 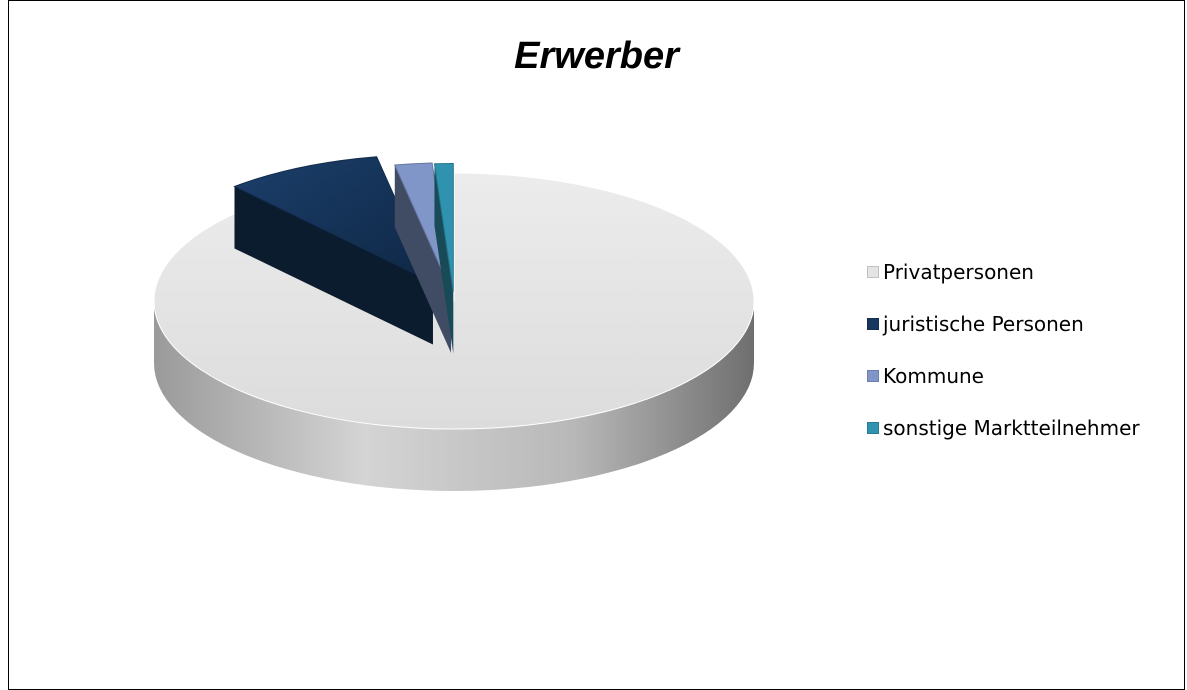 I want to click on legend-item: Privatpersonen, so click(x=1003, y=272).